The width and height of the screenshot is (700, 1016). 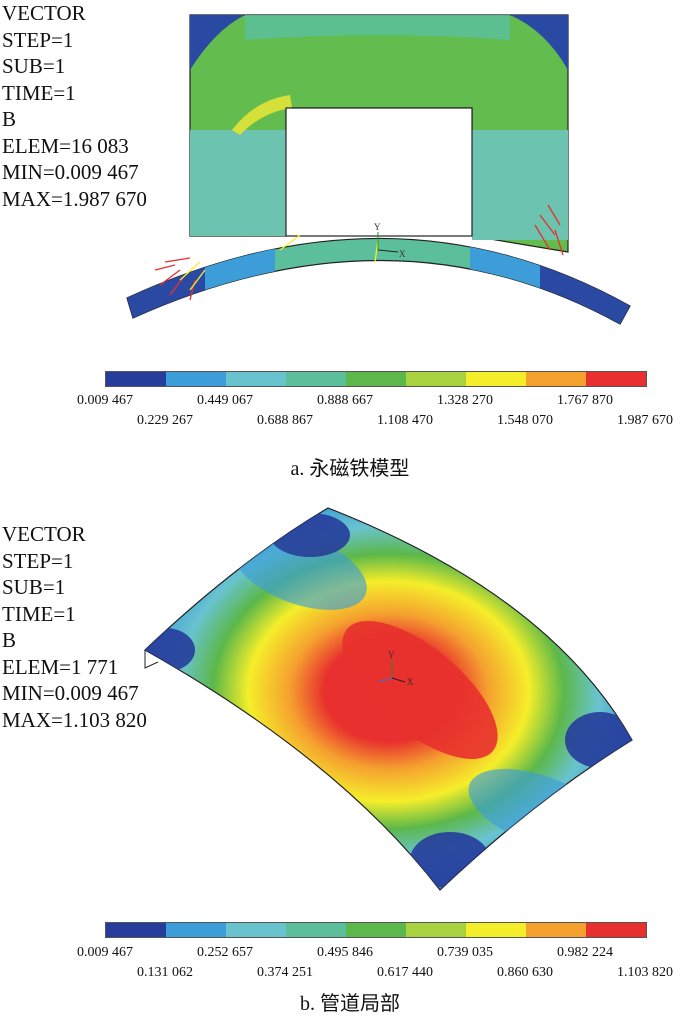 I want to click on high-field-arrows, so click(x=359, y=252).